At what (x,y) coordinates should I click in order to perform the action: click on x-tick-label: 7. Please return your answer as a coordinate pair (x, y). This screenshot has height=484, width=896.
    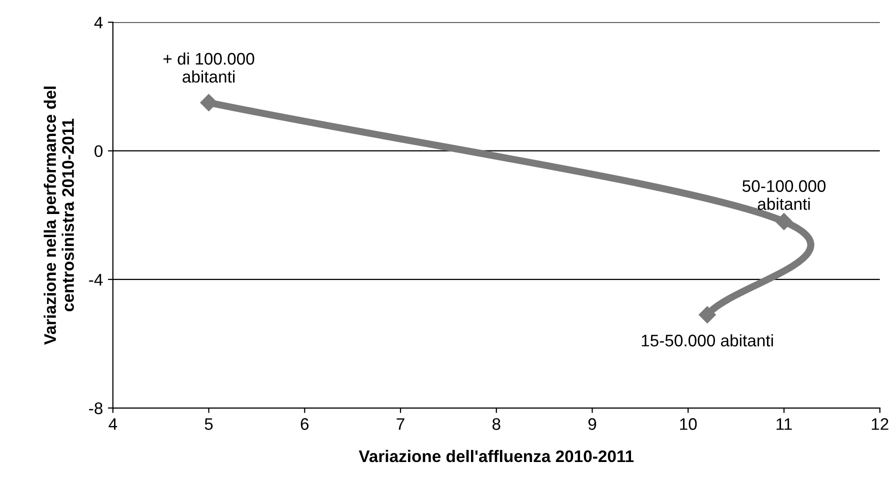
    Looking at the image, I should click on (400, 424).